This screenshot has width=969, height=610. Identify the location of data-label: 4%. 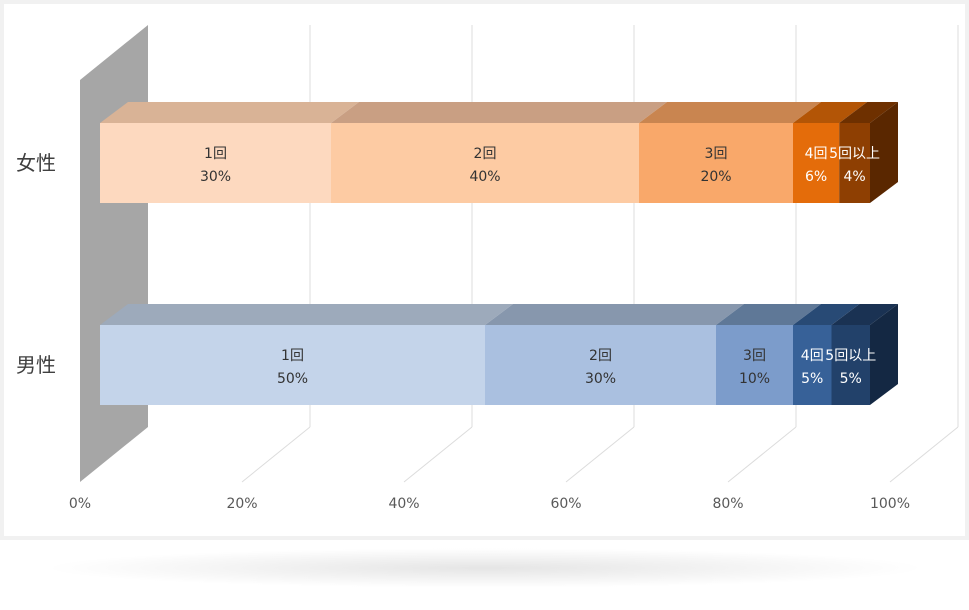
(854, 177).